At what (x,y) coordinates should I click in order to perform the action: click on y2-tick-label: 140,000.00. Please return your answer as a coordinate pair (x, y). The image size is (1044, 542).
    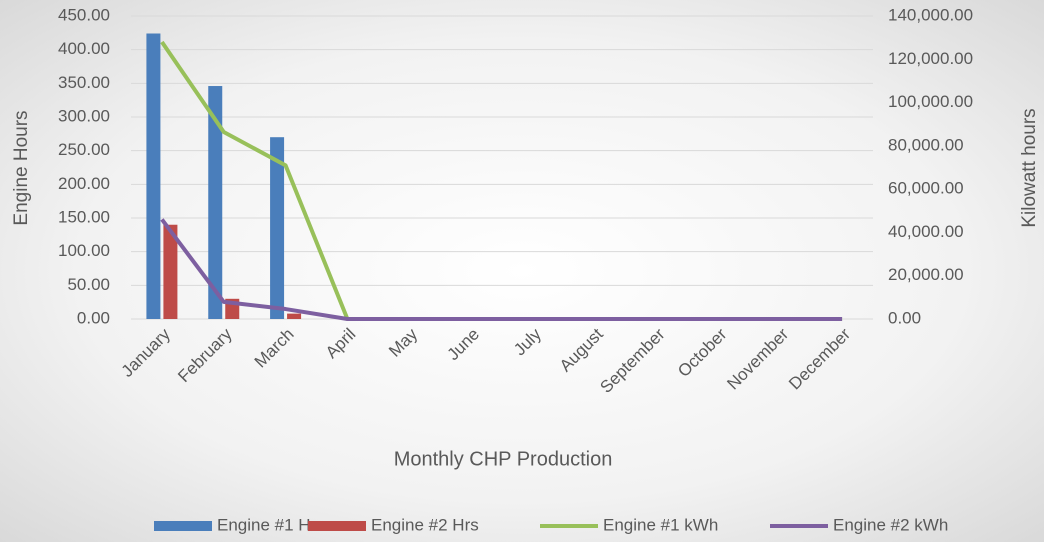
    Looking at the image, I should click on (930, 14).